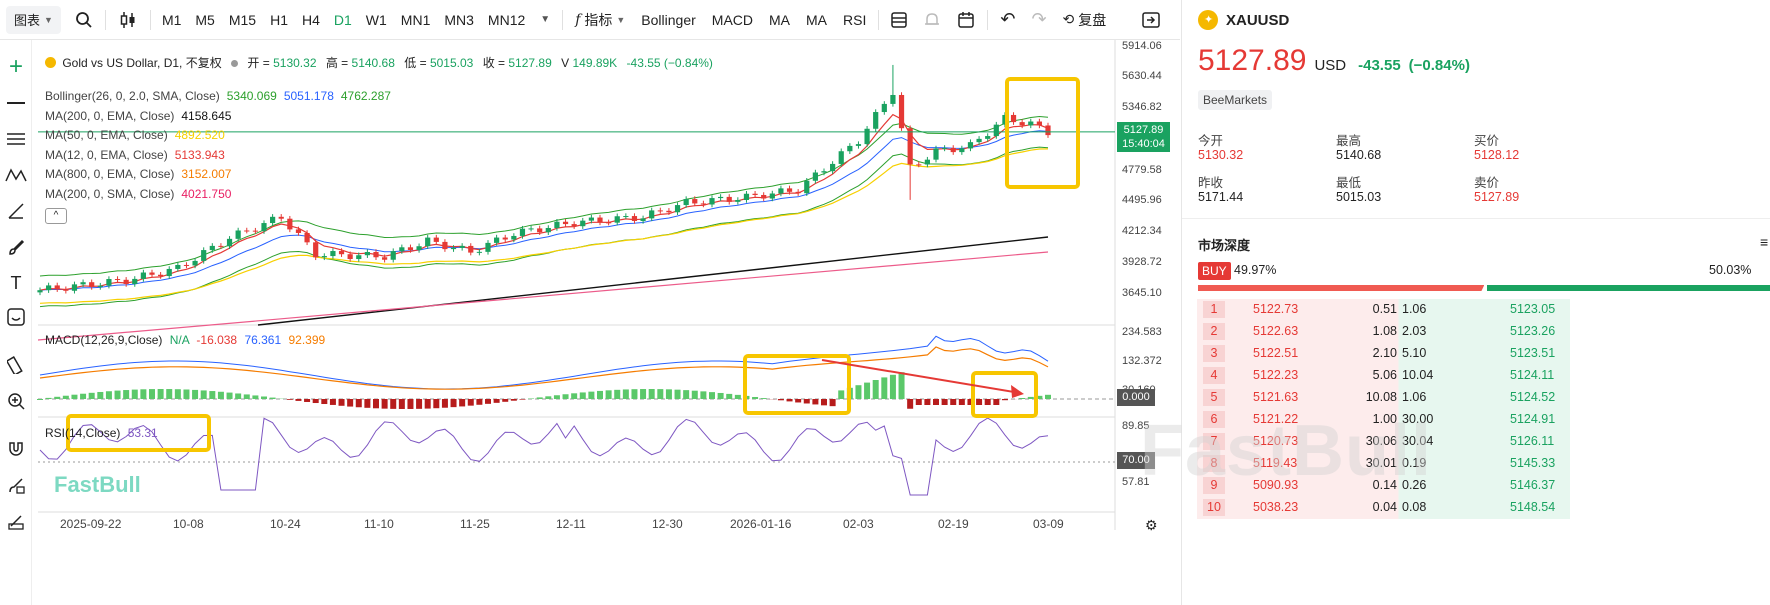  I want to click on drawing-toolbar: + T, so click(16, 322).